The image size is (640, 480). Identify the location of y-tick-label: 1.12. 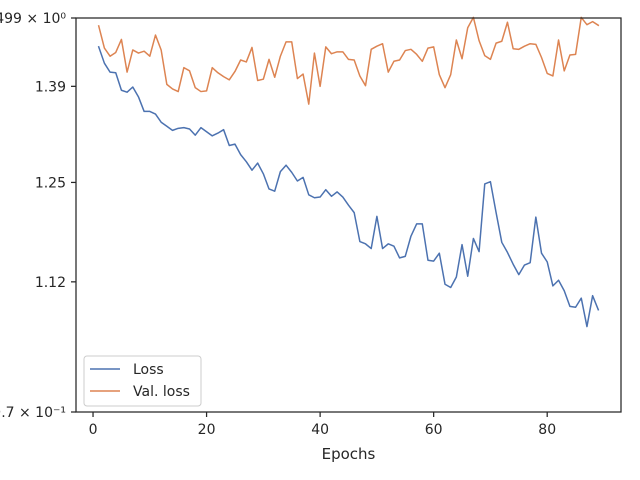
(50, 283).